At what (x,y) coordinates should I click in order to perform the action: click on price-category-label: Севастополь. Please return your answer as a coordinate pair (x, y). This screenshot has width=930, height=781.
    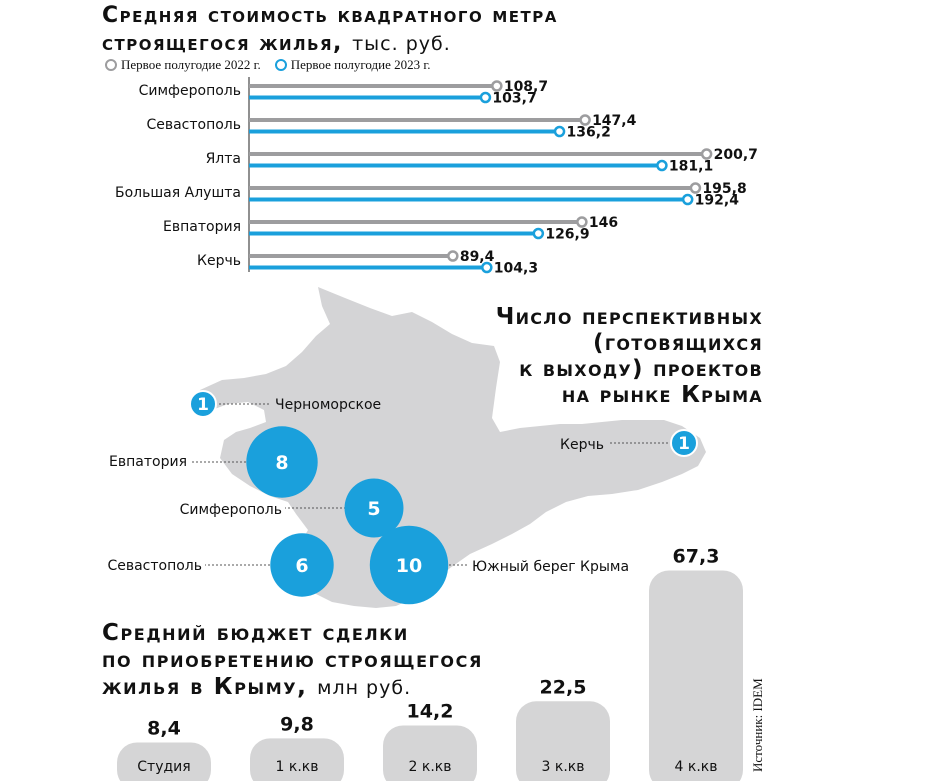
    Looking at the image, I should click on (193, 125).